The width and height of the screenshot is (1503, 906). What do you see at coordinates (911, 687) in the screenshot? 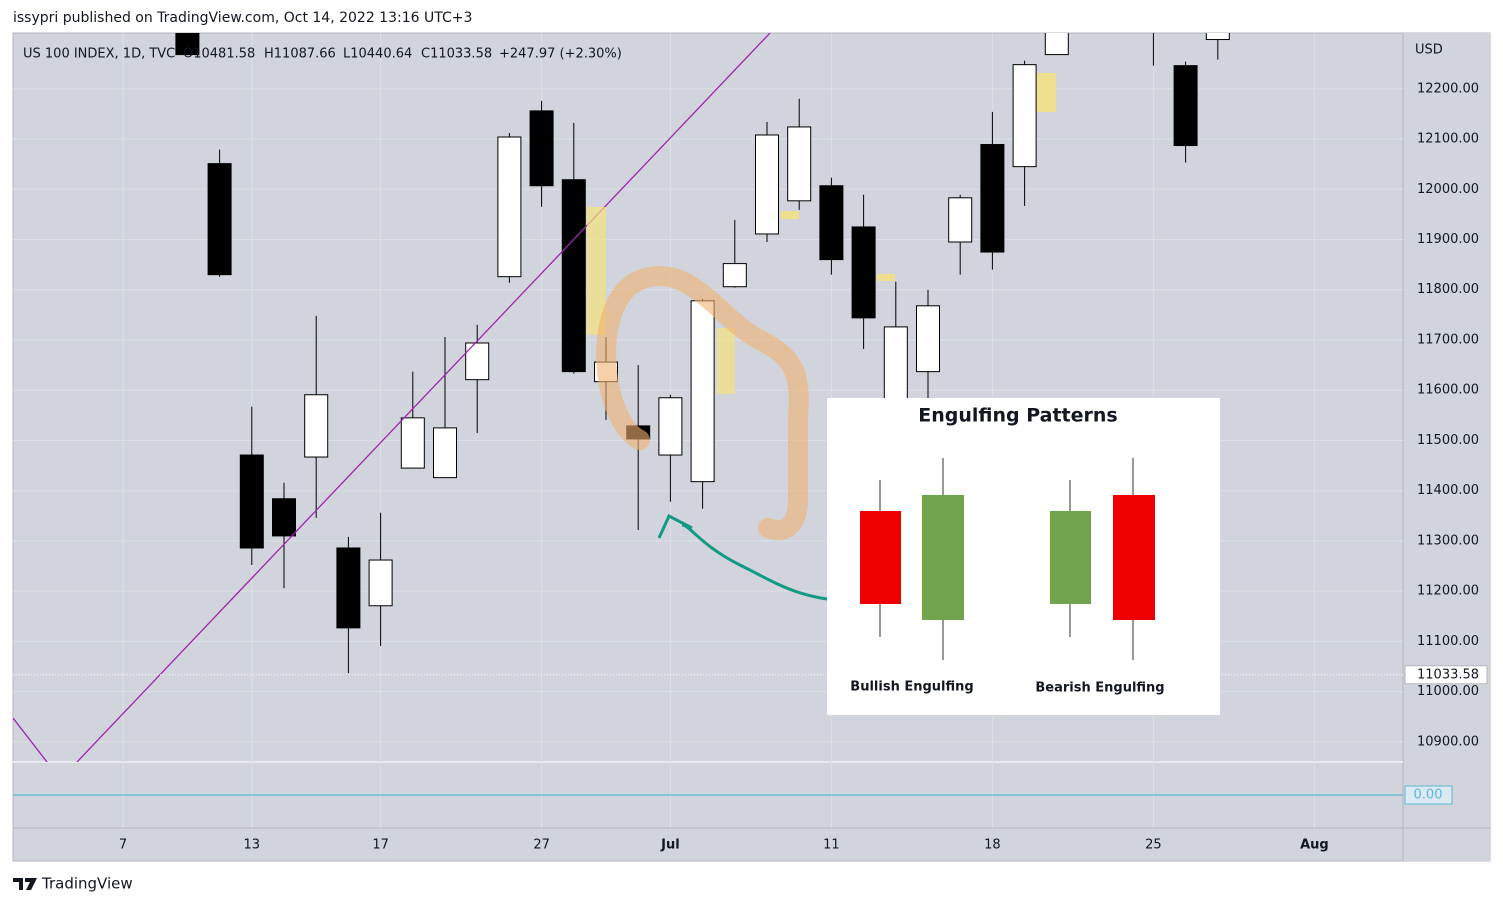
I see `inset-label: Bullish Engulfing` at bounding box center [911, 687].